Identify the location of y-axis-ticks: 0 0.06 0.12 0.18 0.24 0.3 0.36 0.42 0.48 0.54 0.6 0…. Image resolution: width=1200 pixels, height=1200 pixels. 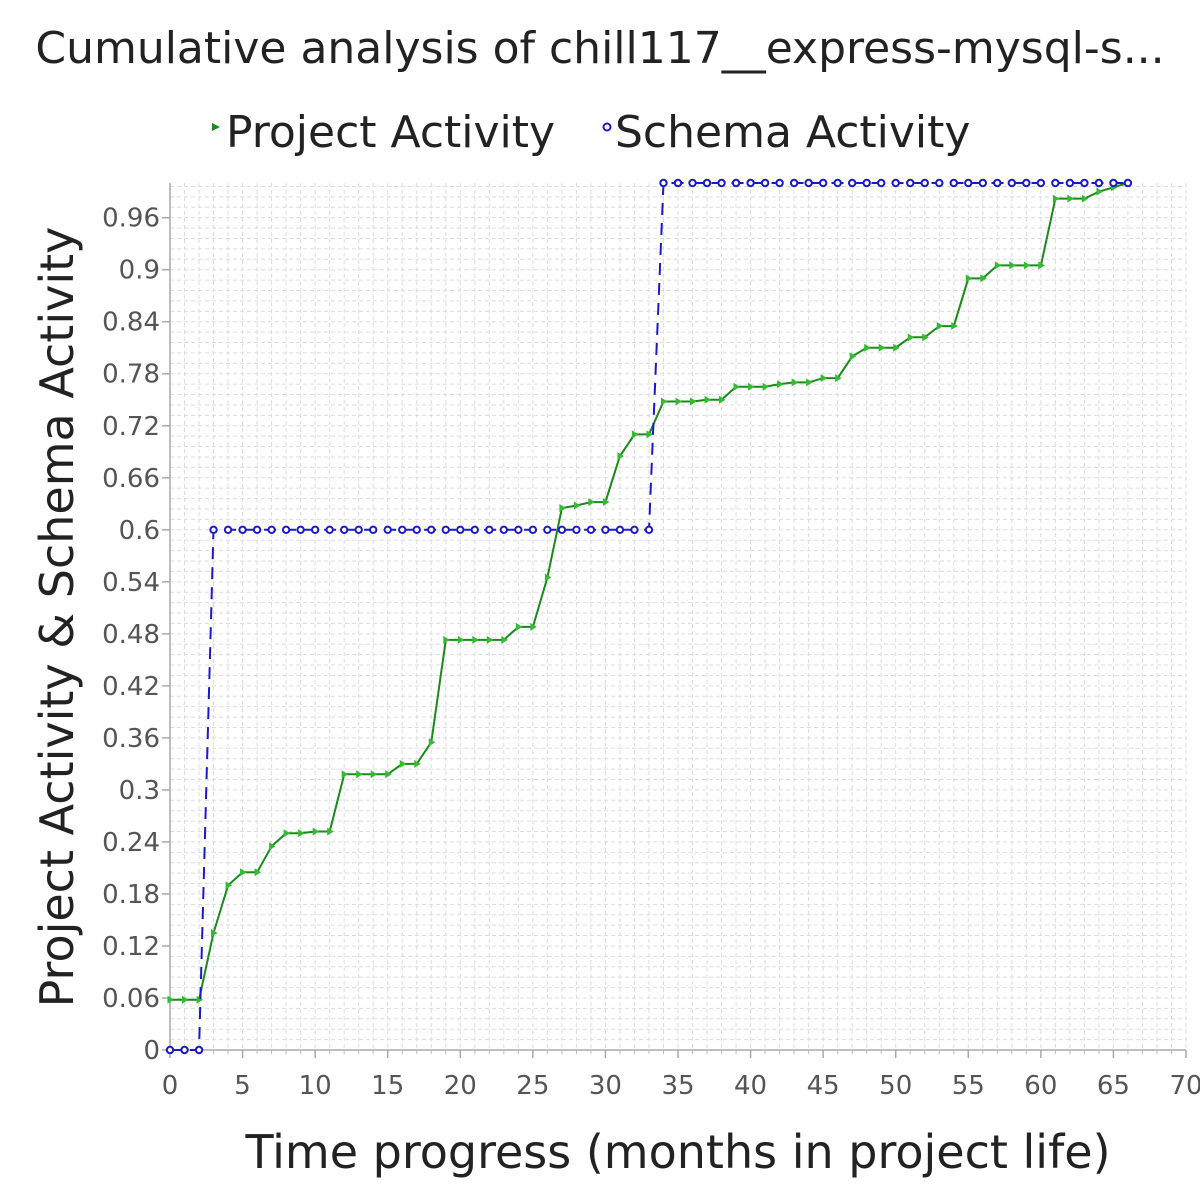
(136, 635).